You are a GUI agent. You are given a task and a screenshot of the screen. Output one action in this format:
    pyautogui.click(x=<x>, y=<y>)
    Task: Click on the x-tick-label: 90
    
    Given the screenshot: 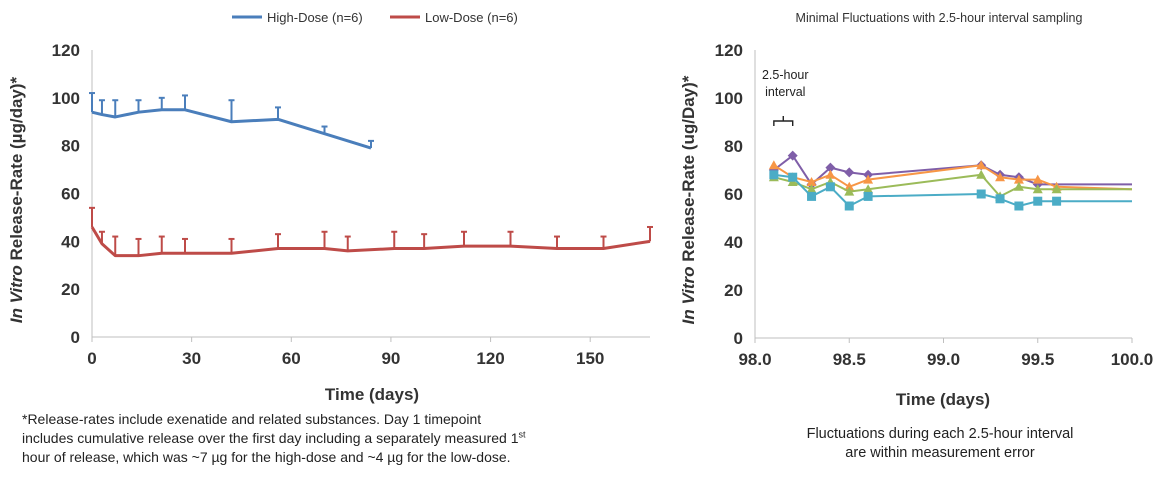 What is the action you would take?
    pyautogui.click(x=390, y=358)
    